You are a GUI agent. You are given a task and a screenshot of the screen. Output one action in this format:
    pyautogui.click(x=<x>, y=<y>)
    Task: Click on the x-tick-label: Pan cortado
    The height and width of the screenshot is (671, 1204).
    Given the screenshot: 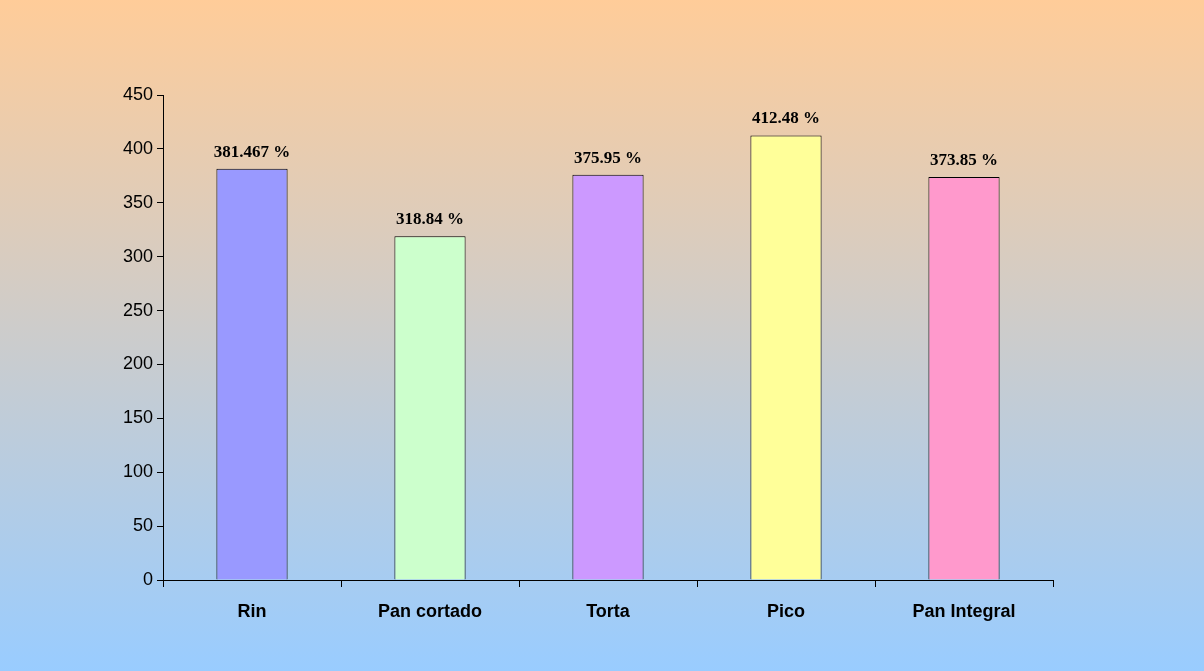 What is the action you would take?
    pyautogui.click(x=430, y=610)
    